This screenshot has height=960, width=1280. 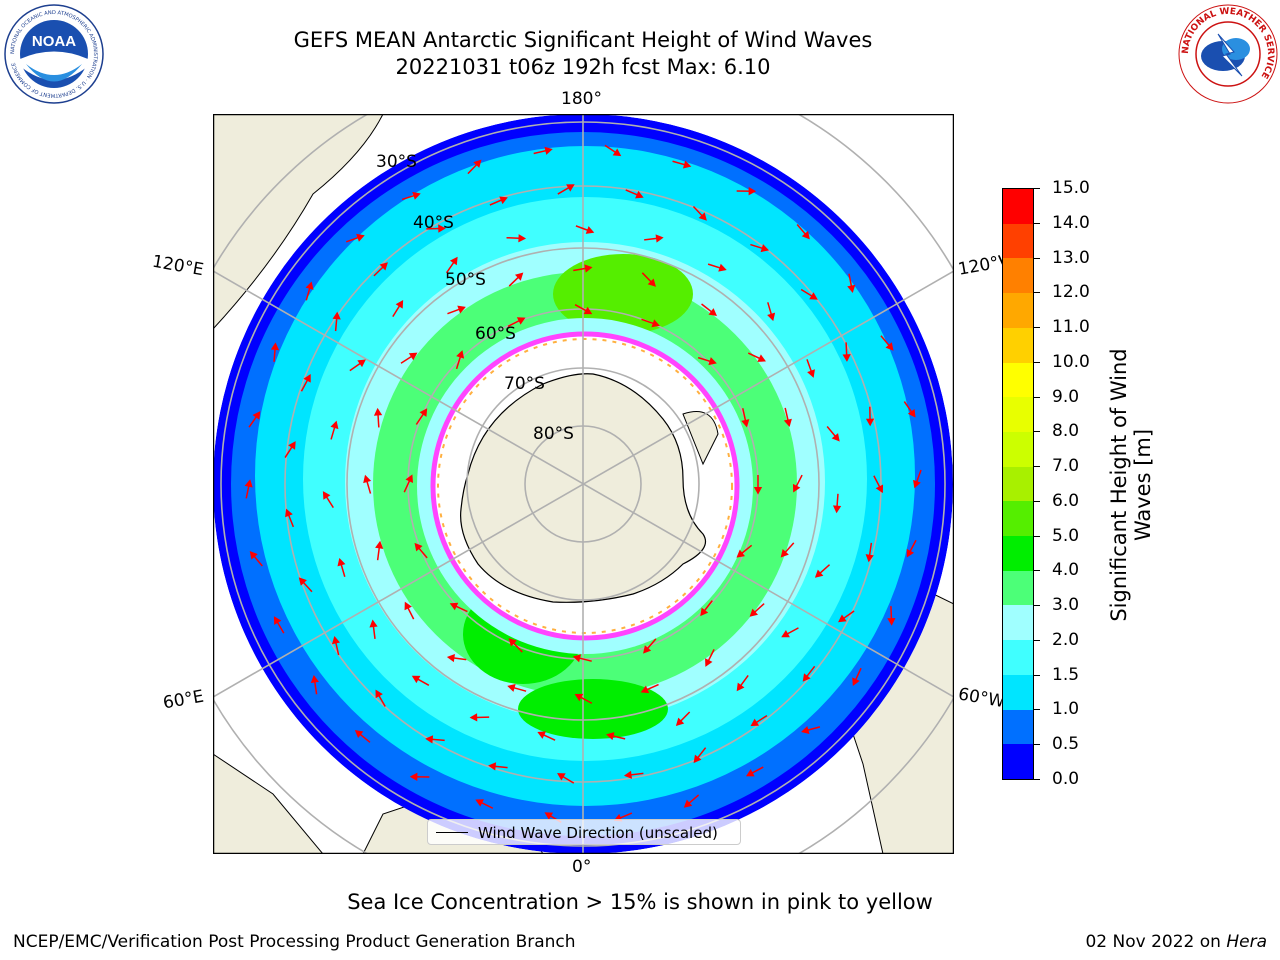 What do you see at coordinates (433, 223) in the screenshot?
I see `lat-label-40s: 40°S` at bounding box center [433, 223].